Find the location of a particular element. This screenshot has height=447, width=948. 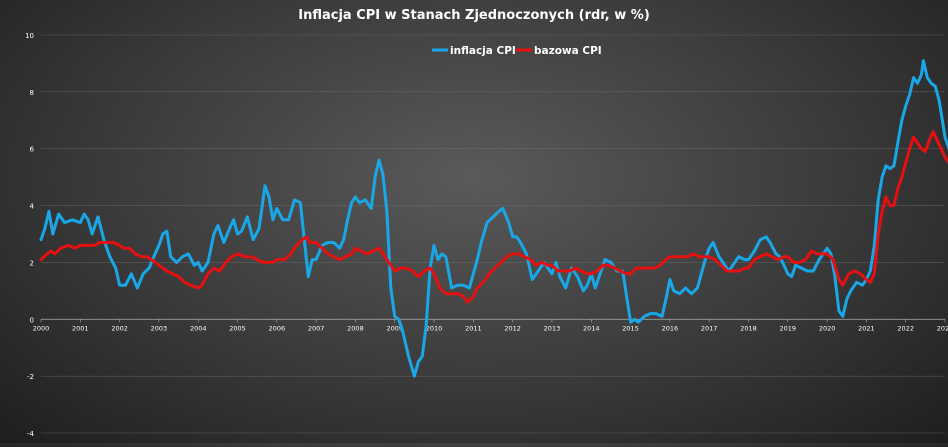

x-tick-label: 2003 is located at coordinates (159, 328).